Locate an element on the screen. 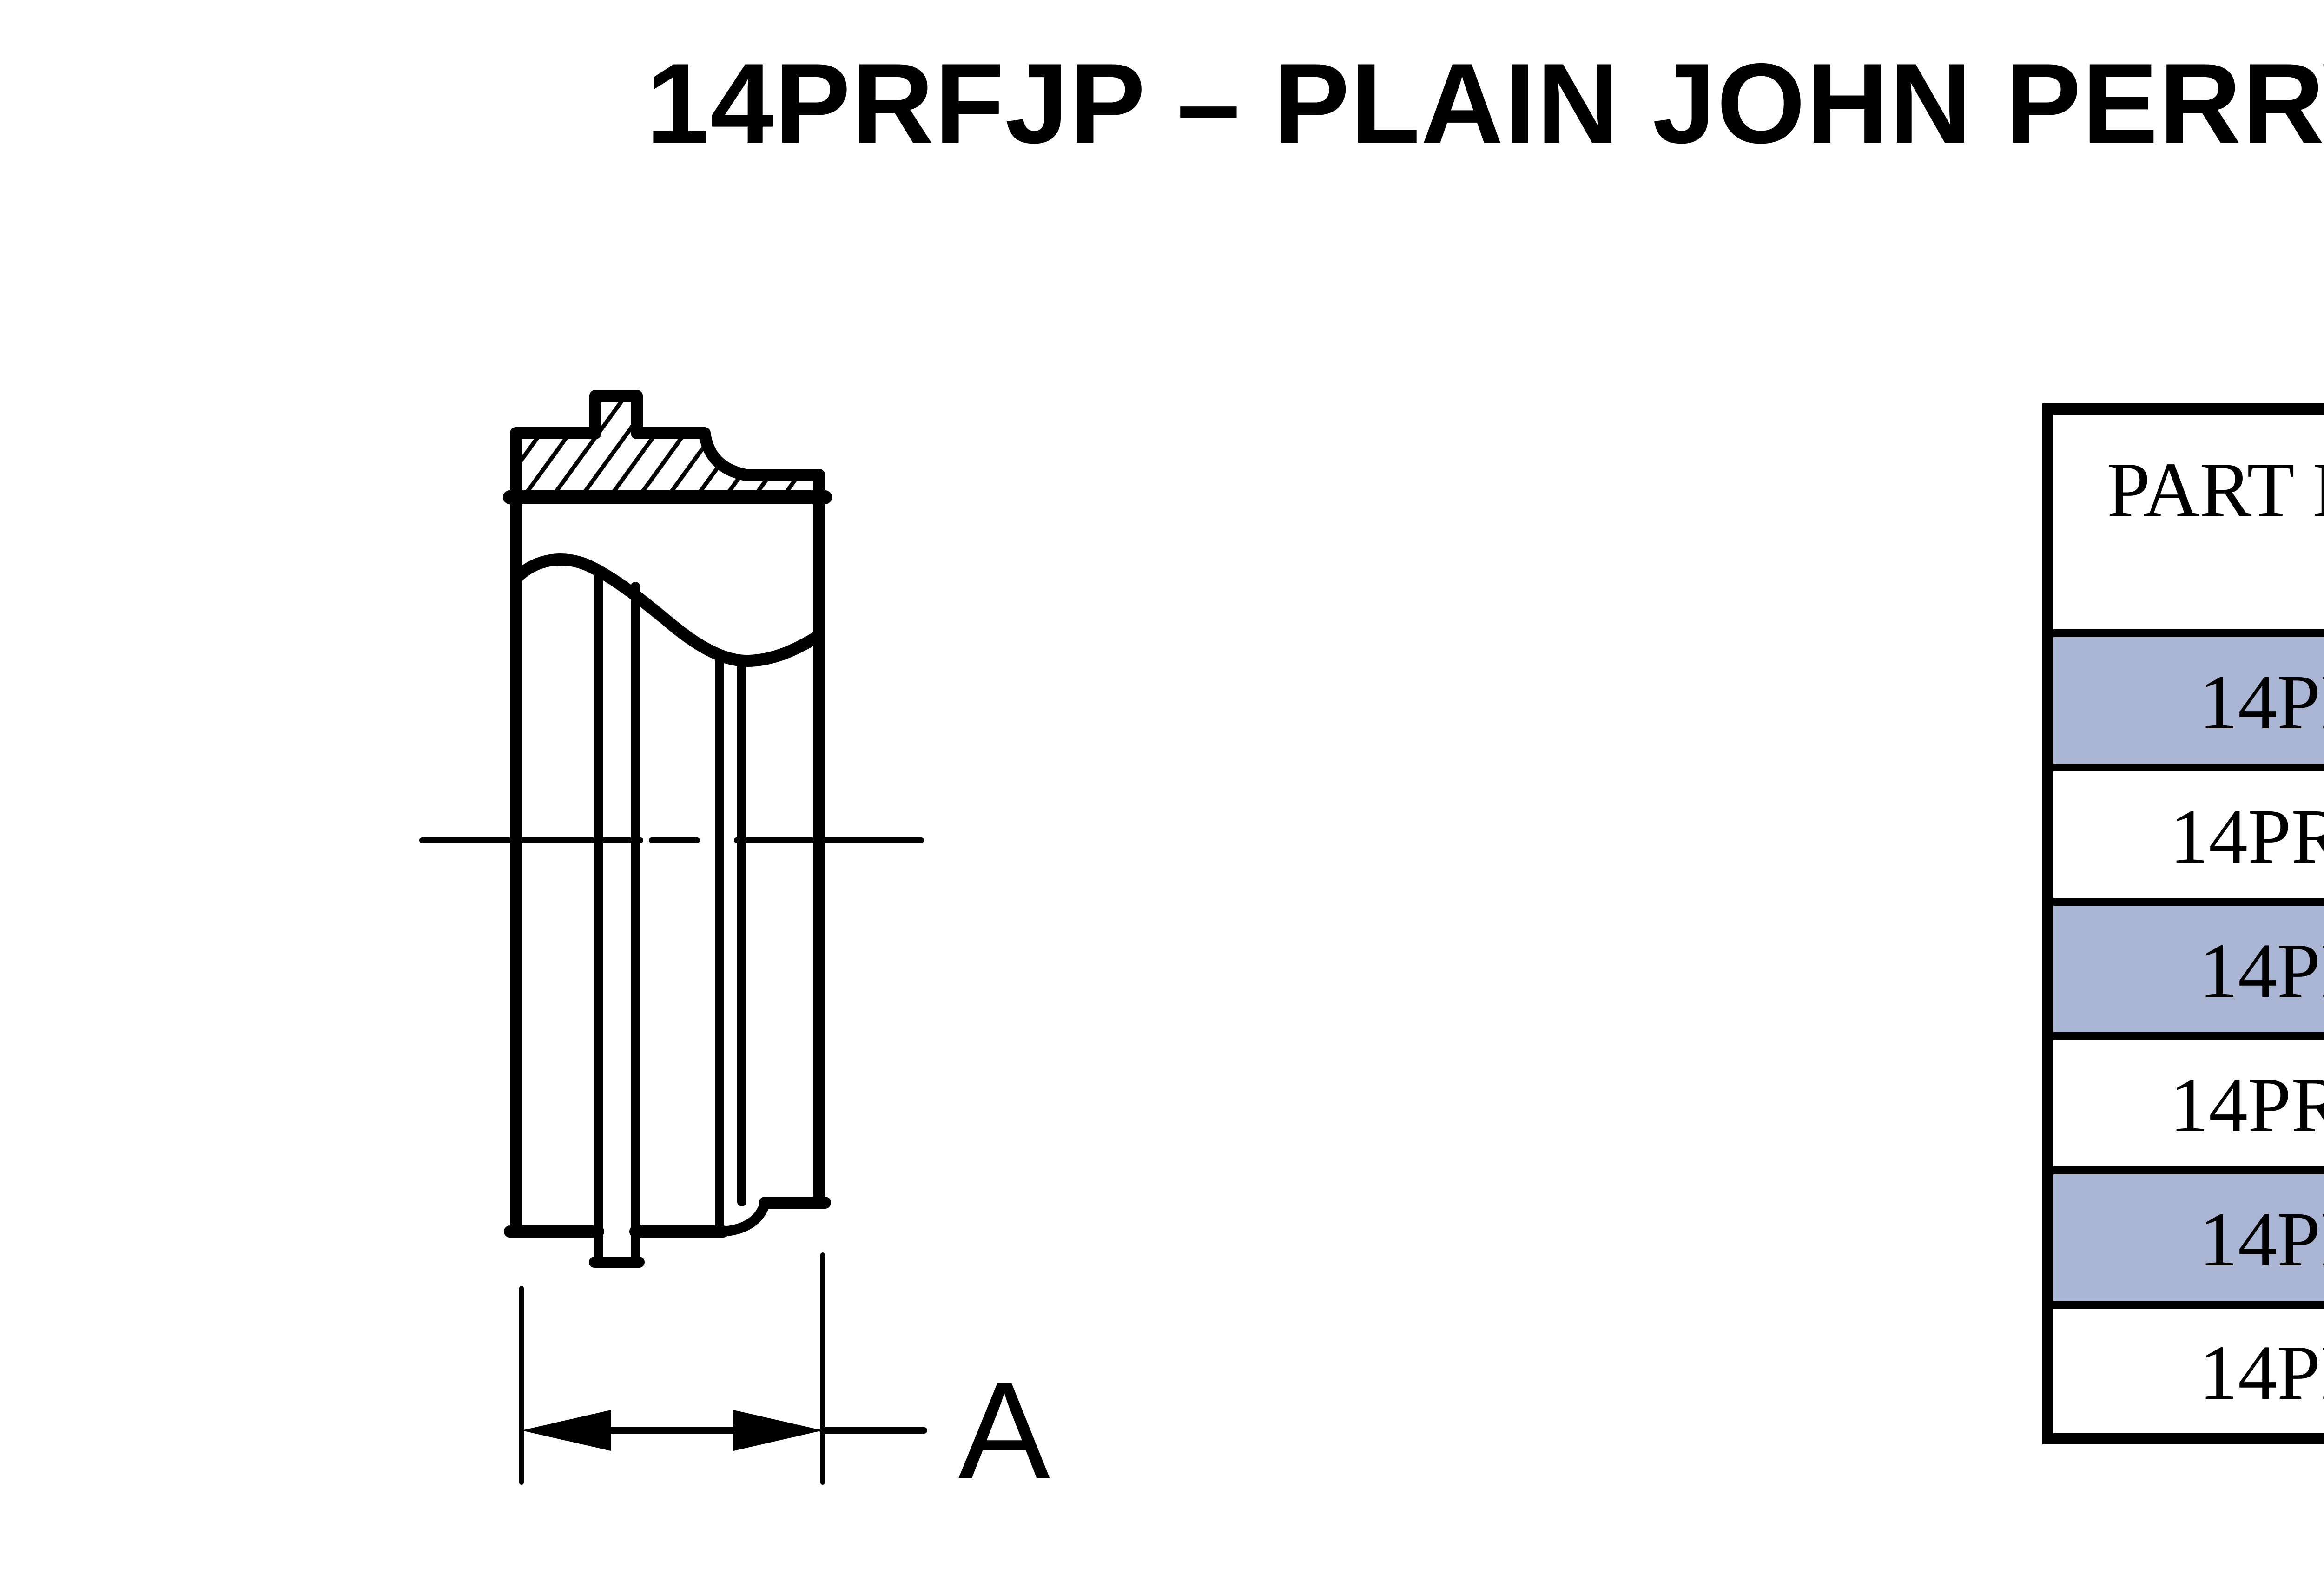  table-row: 14PRFJP-33.906 is located at coordinates (2184, 1237).